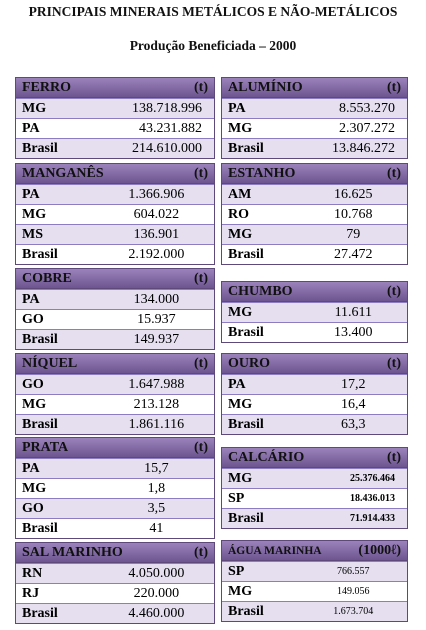 This screenshot has width=426, height=630. I want to click on table-row: MG 11.611, so click(314, 312).